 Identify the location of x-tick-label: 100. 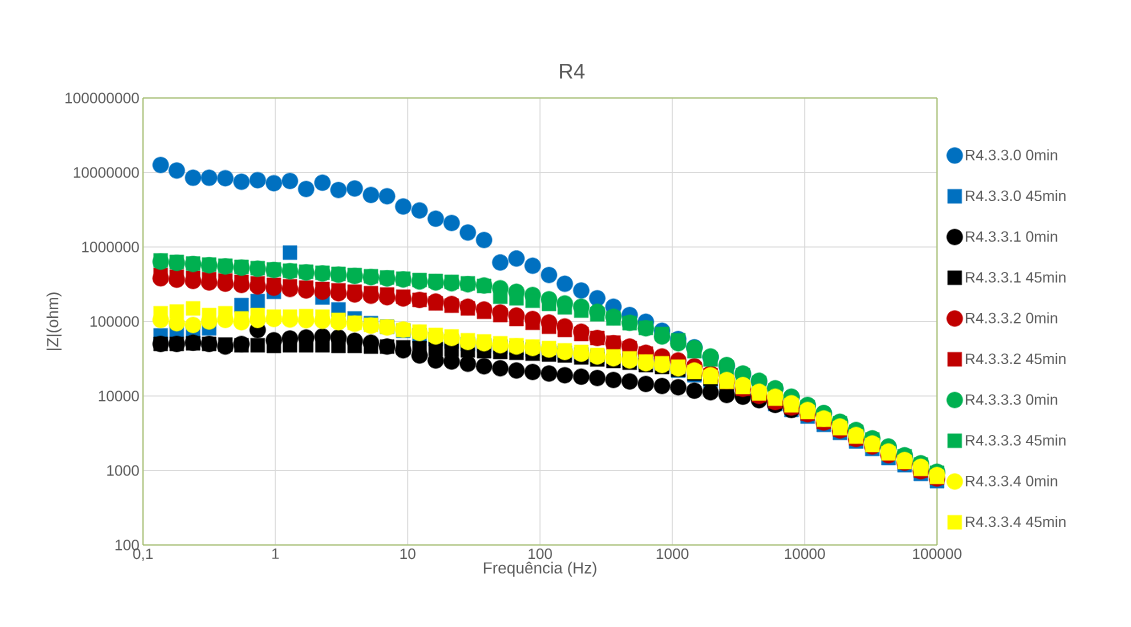
(540, 554).